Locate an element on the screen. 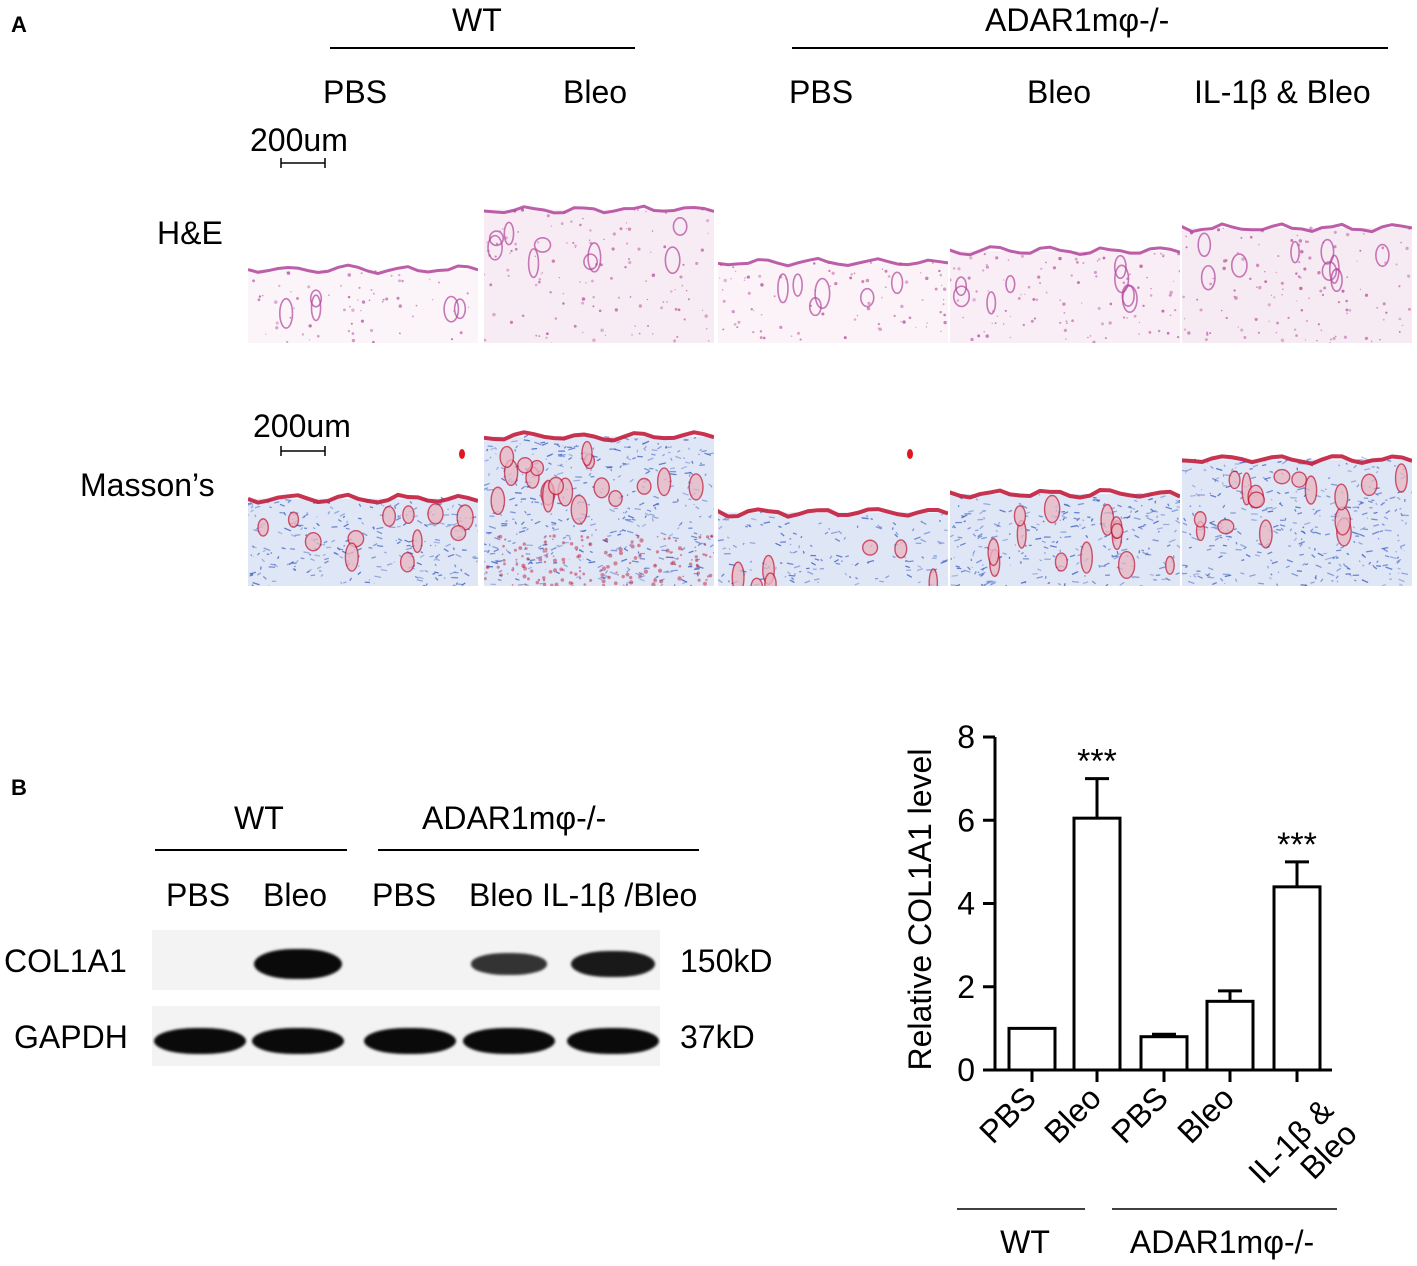 This screenshot has height=1266, width=1417. scale-bar-label-masson: 200um is located at coordinates (302, 426).